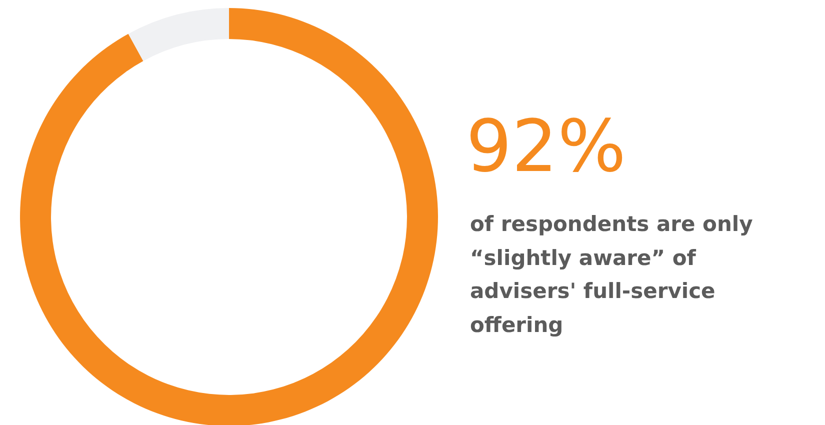 This screenshot has height=425, width=825. What do you see at coordinates (612, 275) in the screenshot?
I see `text: of respondents are only “slightly aware” of advisers' full-service offering` at bounding box center [612, 275].